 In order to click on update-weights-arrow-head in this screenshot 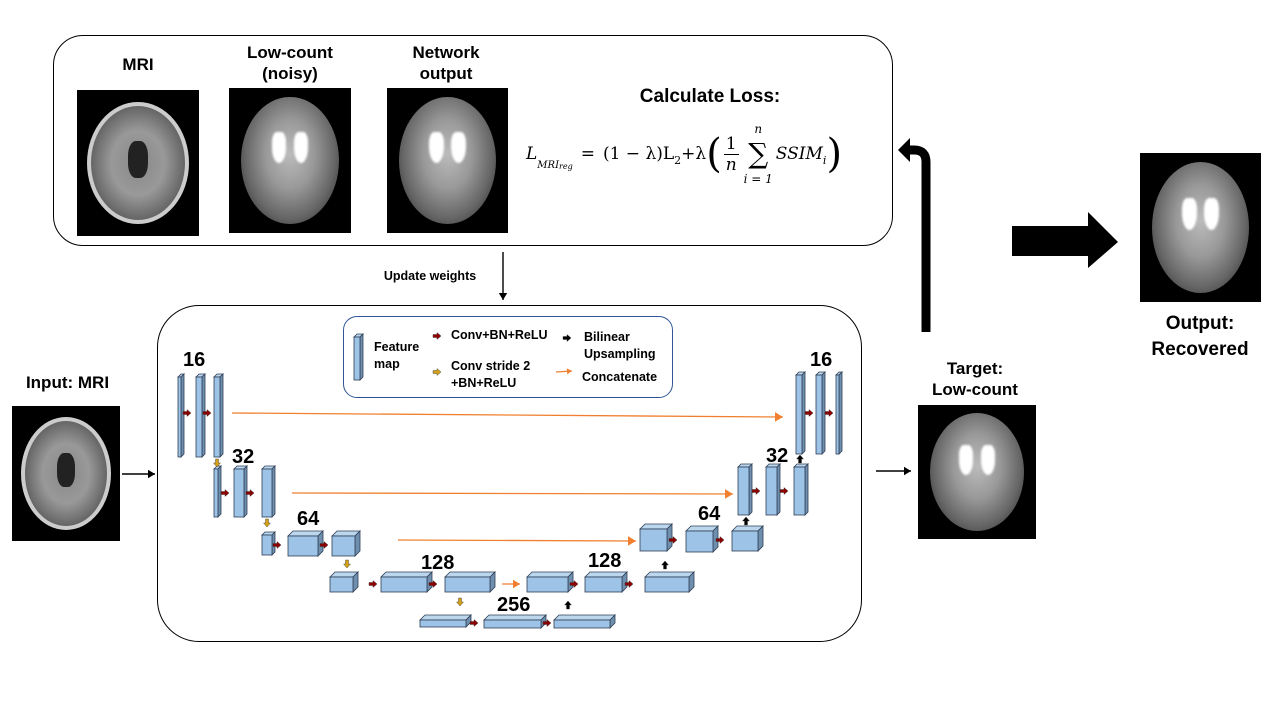, I will do `click(503, 296)`.